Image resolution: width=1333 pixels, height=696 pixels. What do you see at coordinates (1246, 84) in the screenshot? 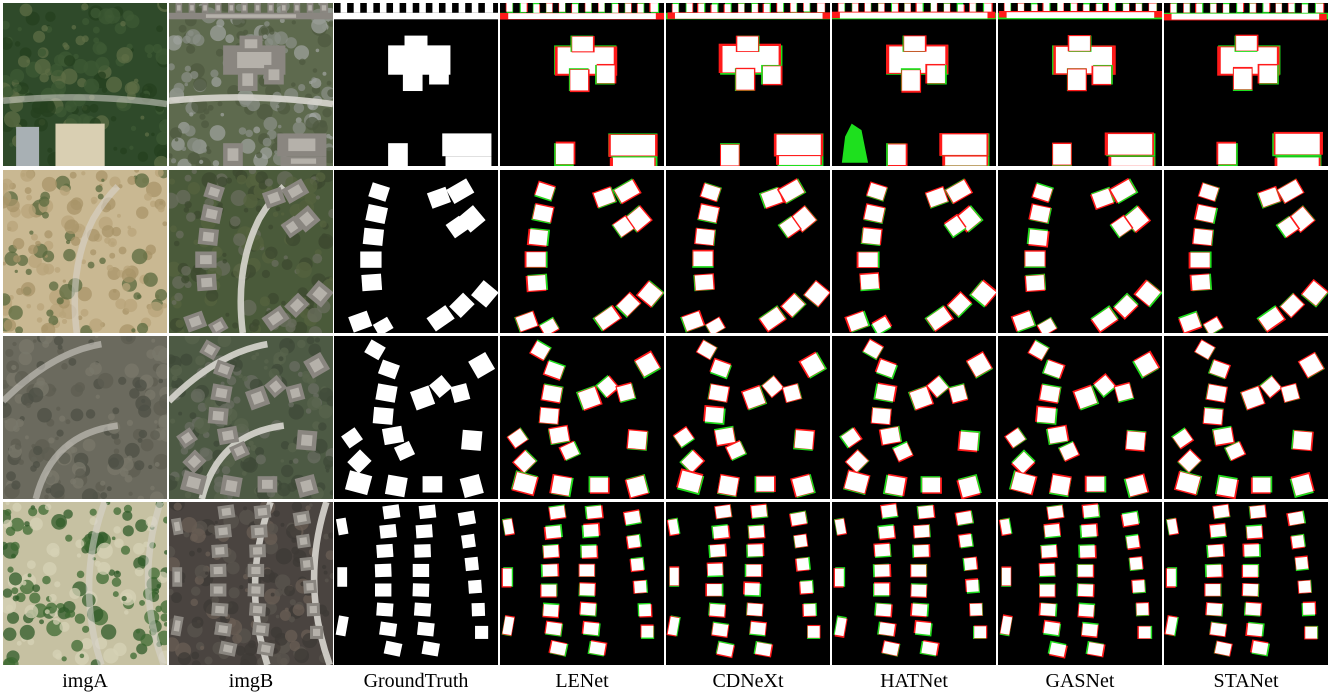
I see `tile-large-building-stanet` at bounding box center [1246, 84].